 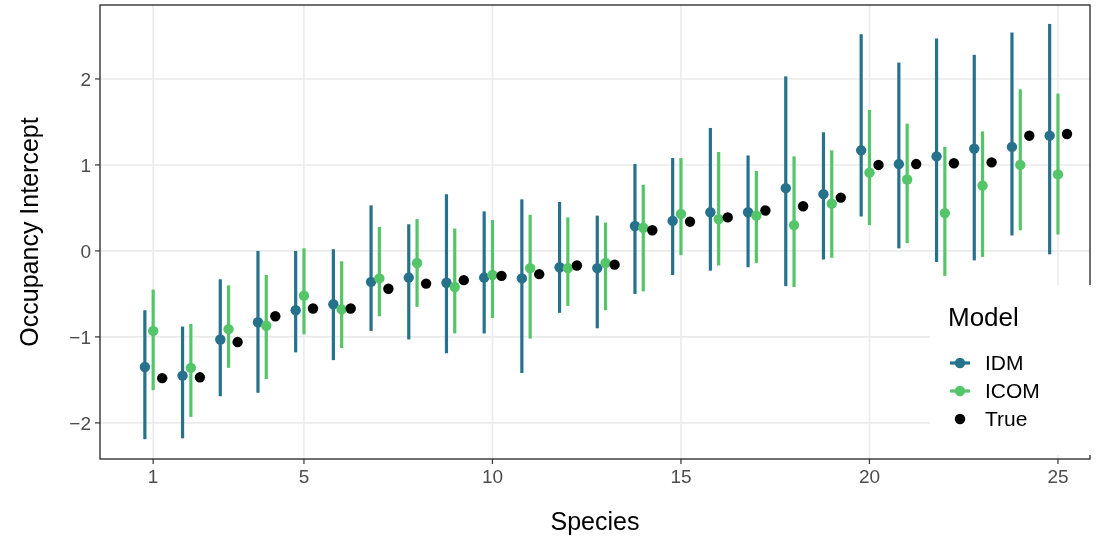 I want to click on x-tick-label: 25, so click(x=1058, y=476).